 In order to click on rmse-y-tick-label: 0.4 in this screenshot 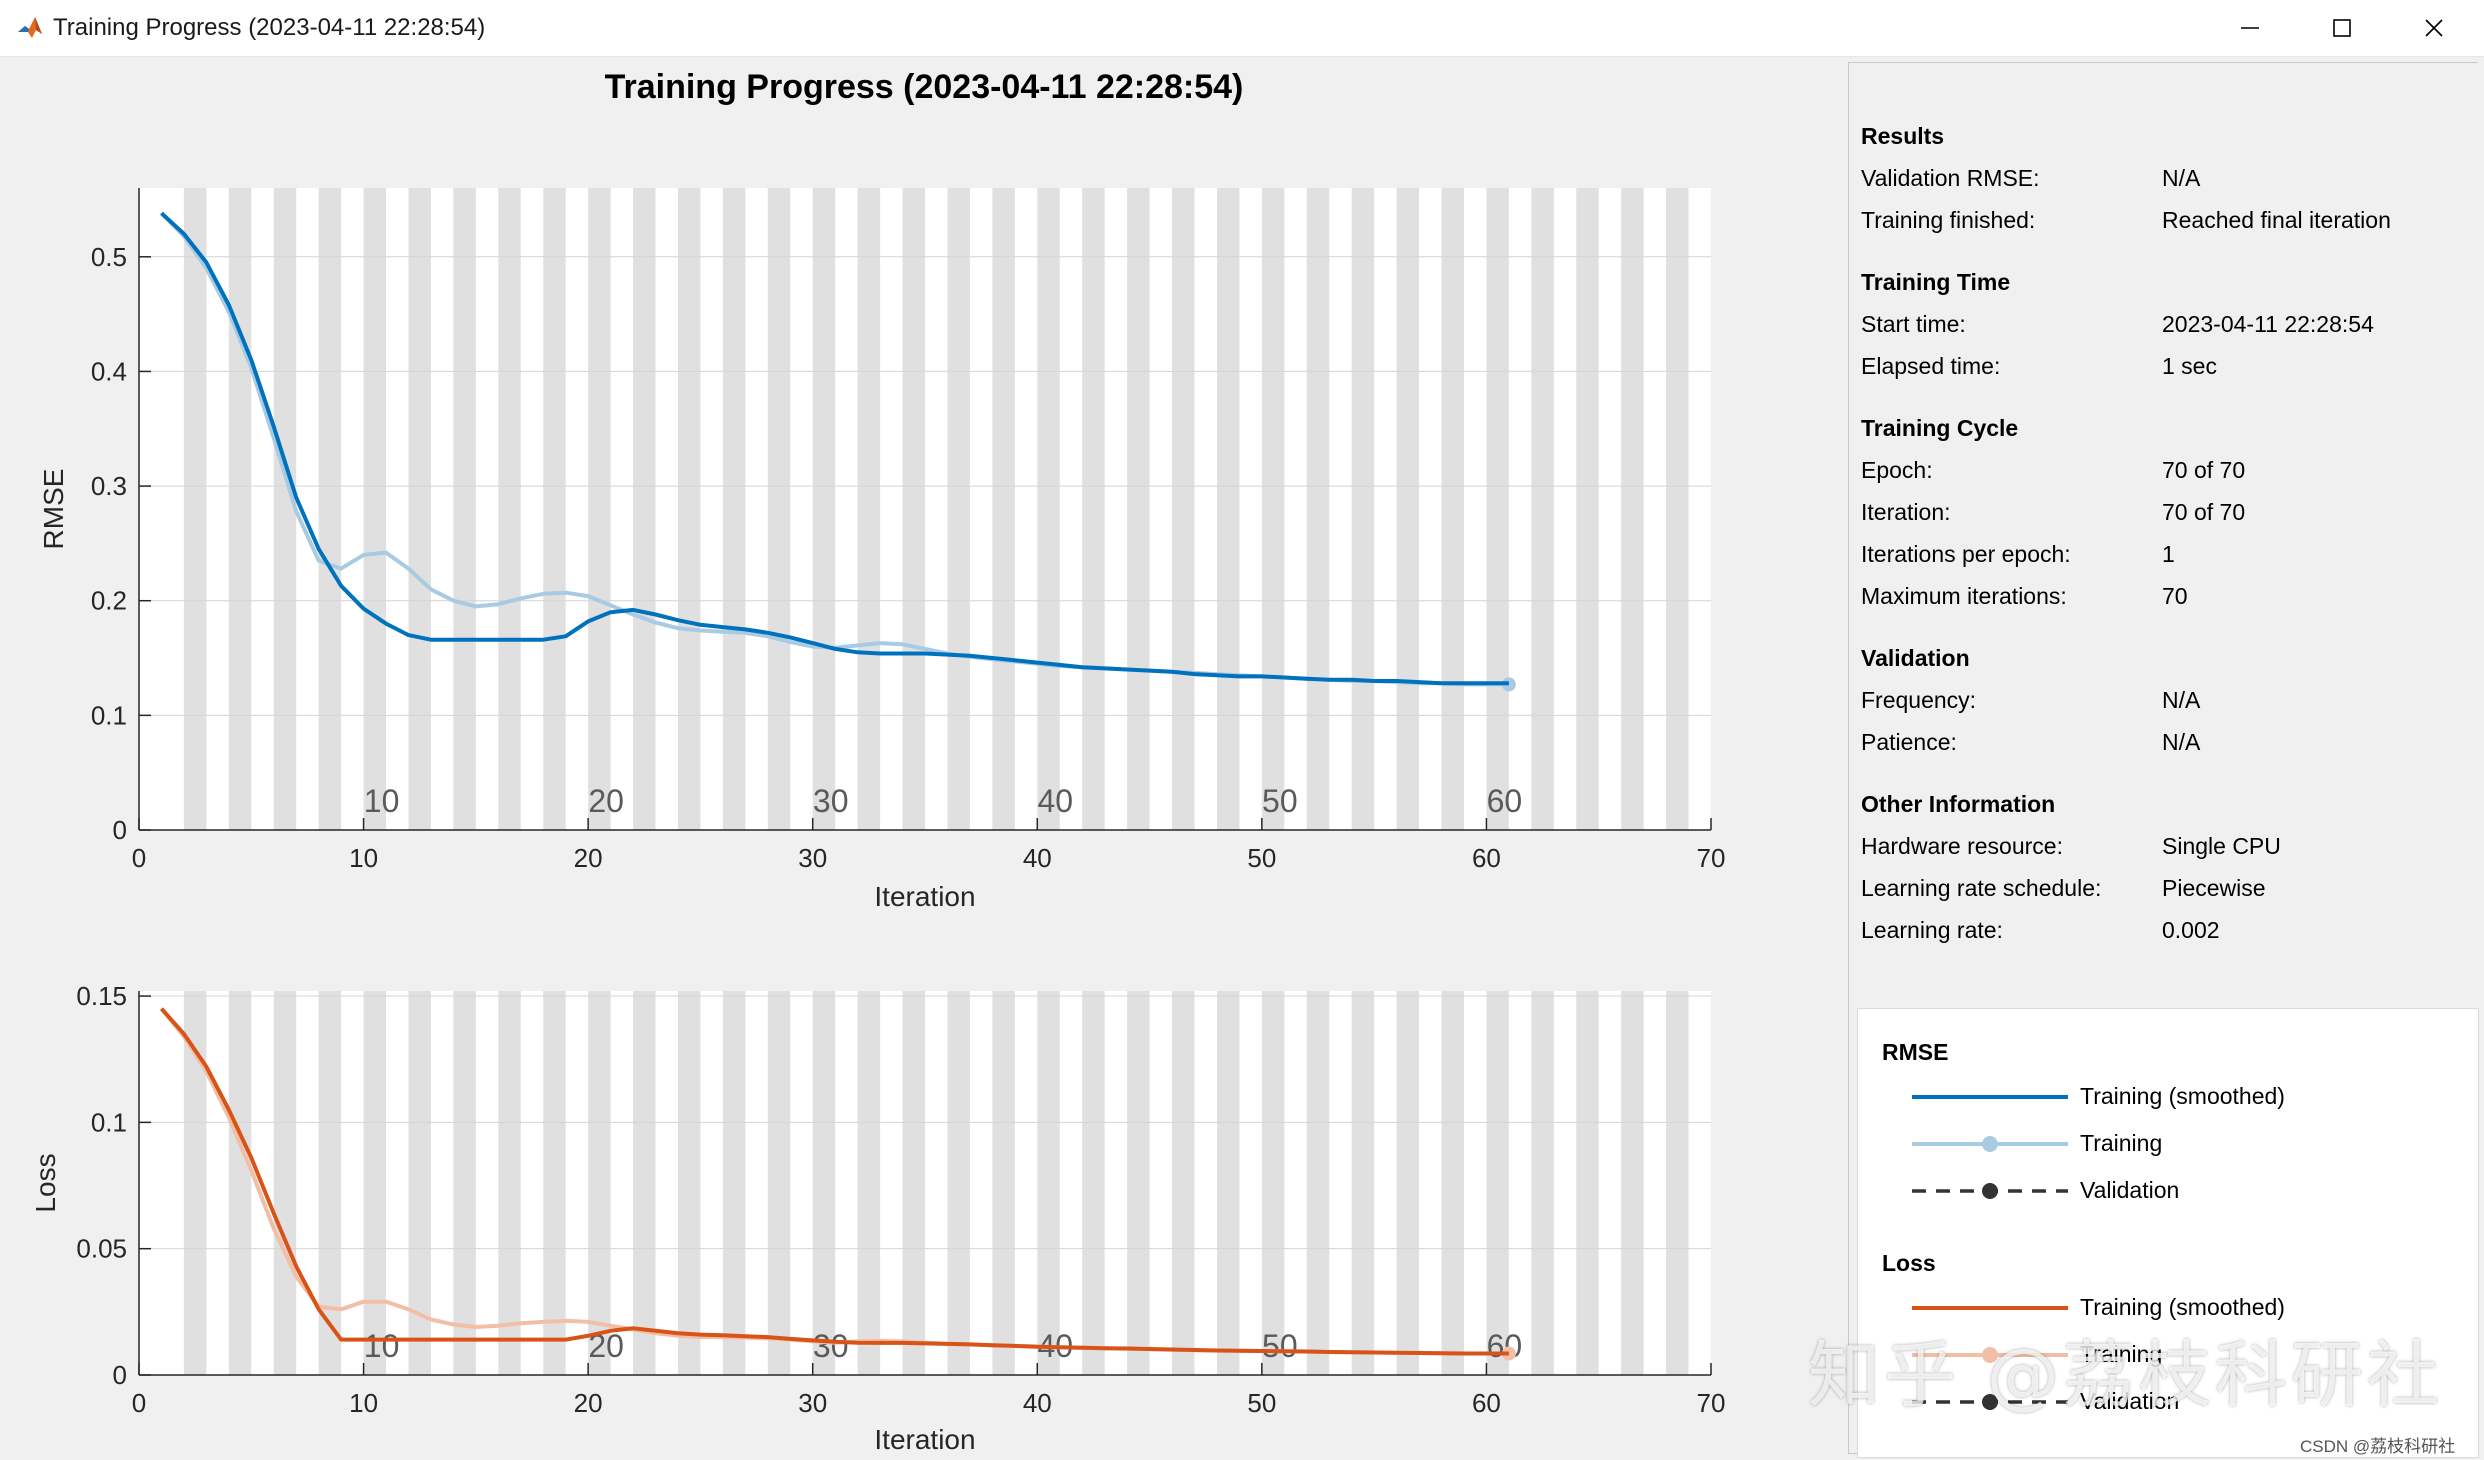, I will do `click(109, 371)`.